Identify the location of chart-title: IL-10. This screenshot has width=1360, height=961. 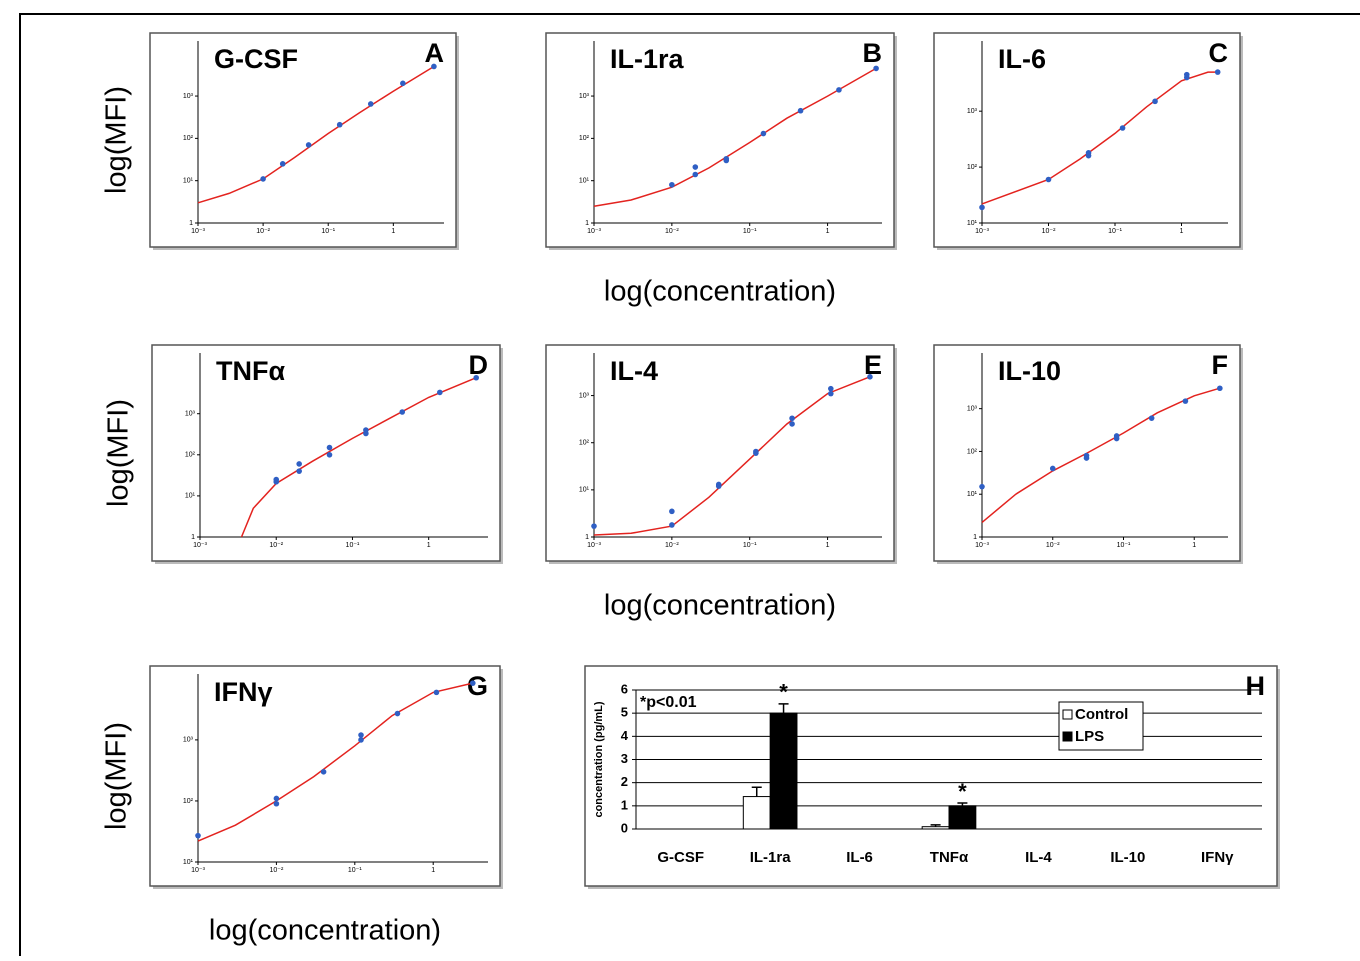
(1029, 371).